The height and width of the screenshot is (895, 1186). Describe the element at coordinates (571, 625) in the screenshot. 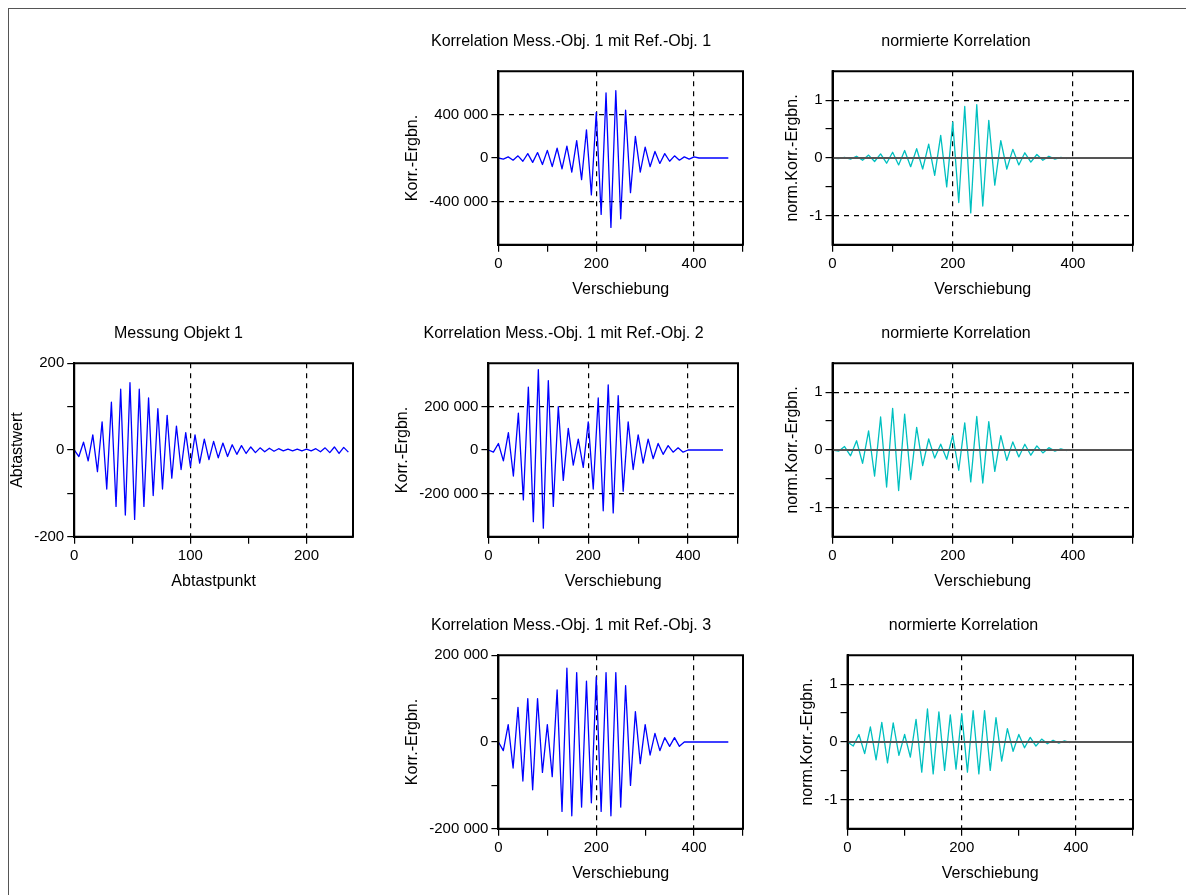

I see `chart-title: Korrelation Mess.-Obj. 1 mit Ref.-Obj. 3` at that location.